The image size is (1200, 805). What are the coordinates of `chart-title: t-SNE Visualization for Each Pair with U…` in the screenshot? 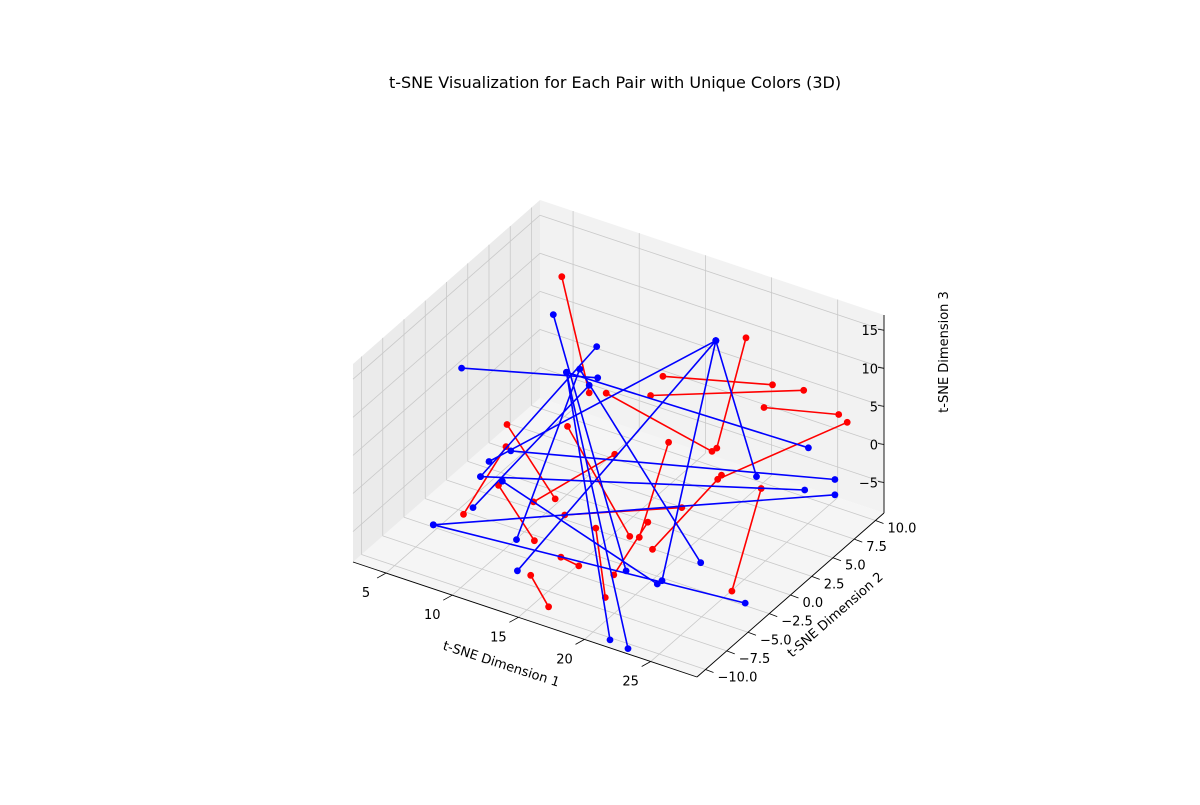 It's located at (615, 82).